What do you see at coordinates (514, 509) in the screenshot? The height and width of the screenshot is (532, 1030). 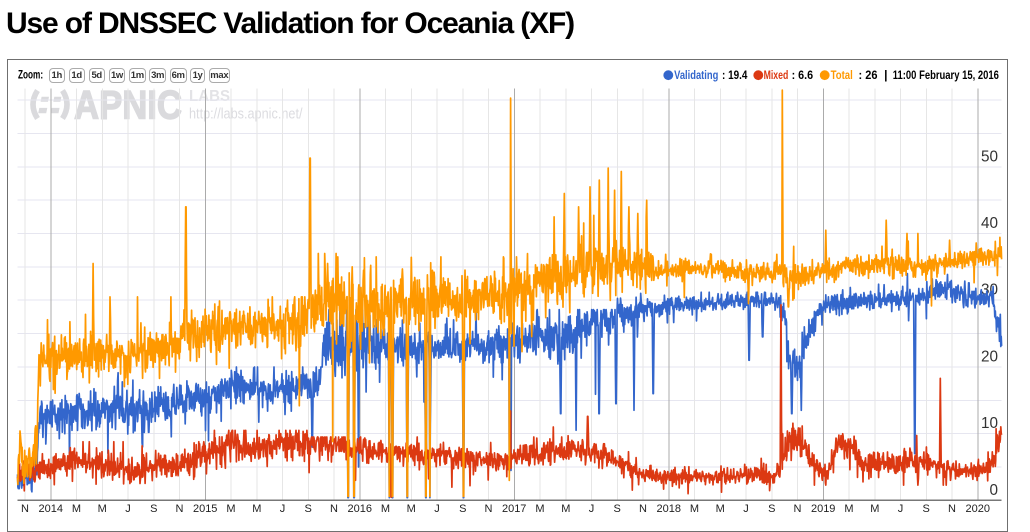 I see `svg-text: 2017` at bounding box center [514, 509].